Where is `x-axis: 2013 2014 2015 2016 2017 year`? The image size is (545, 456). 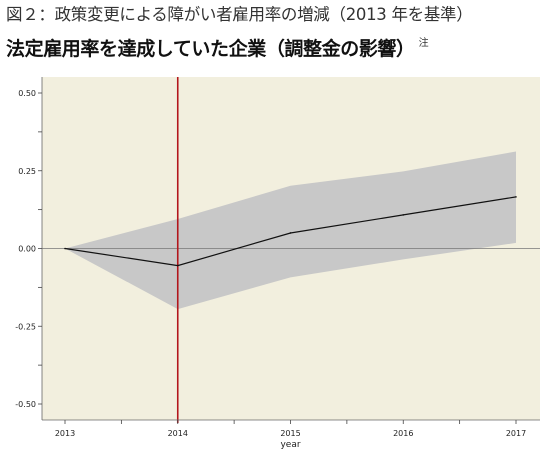
x-axis: 2013 2014 2015 2016 2017 year is located at coordinates (291, 434).